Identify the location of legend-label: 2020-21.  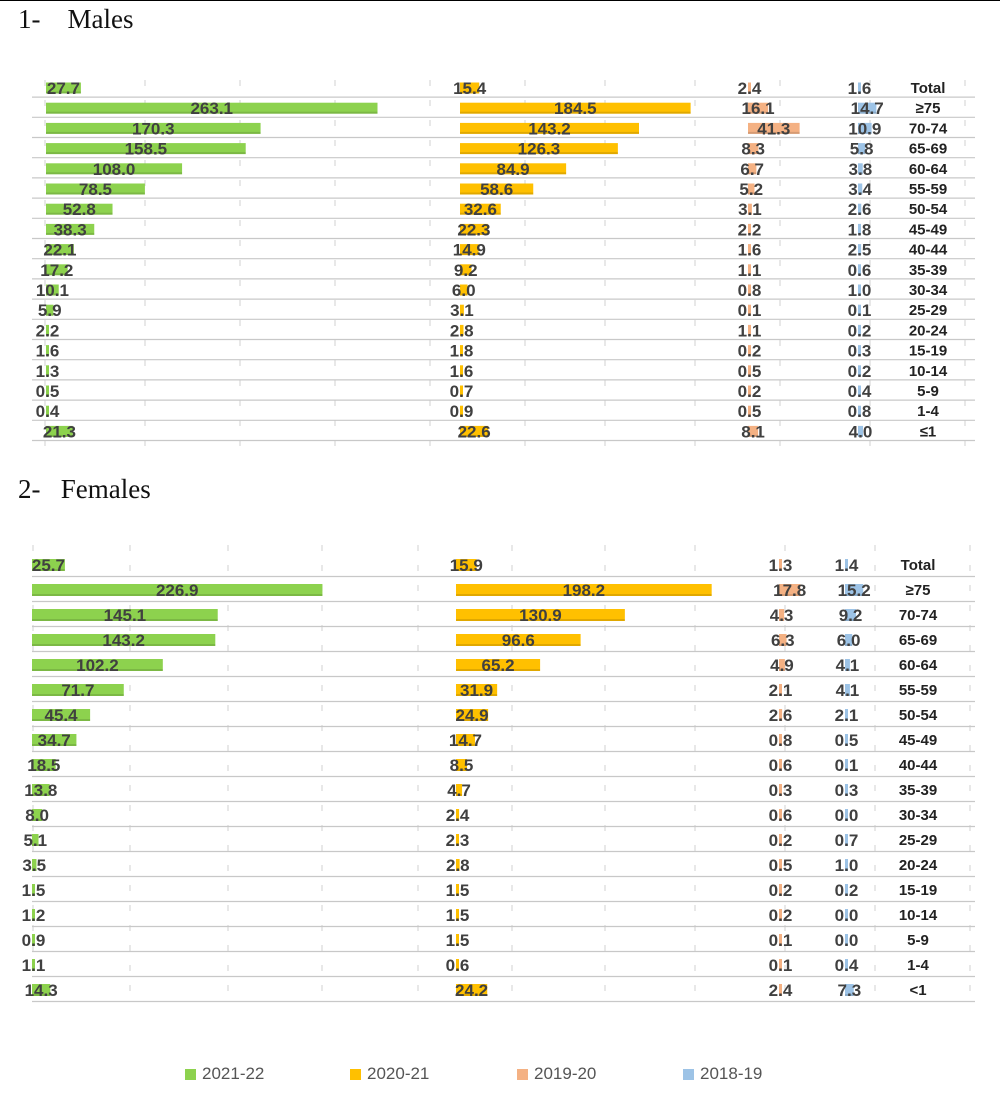
(398, 1073).